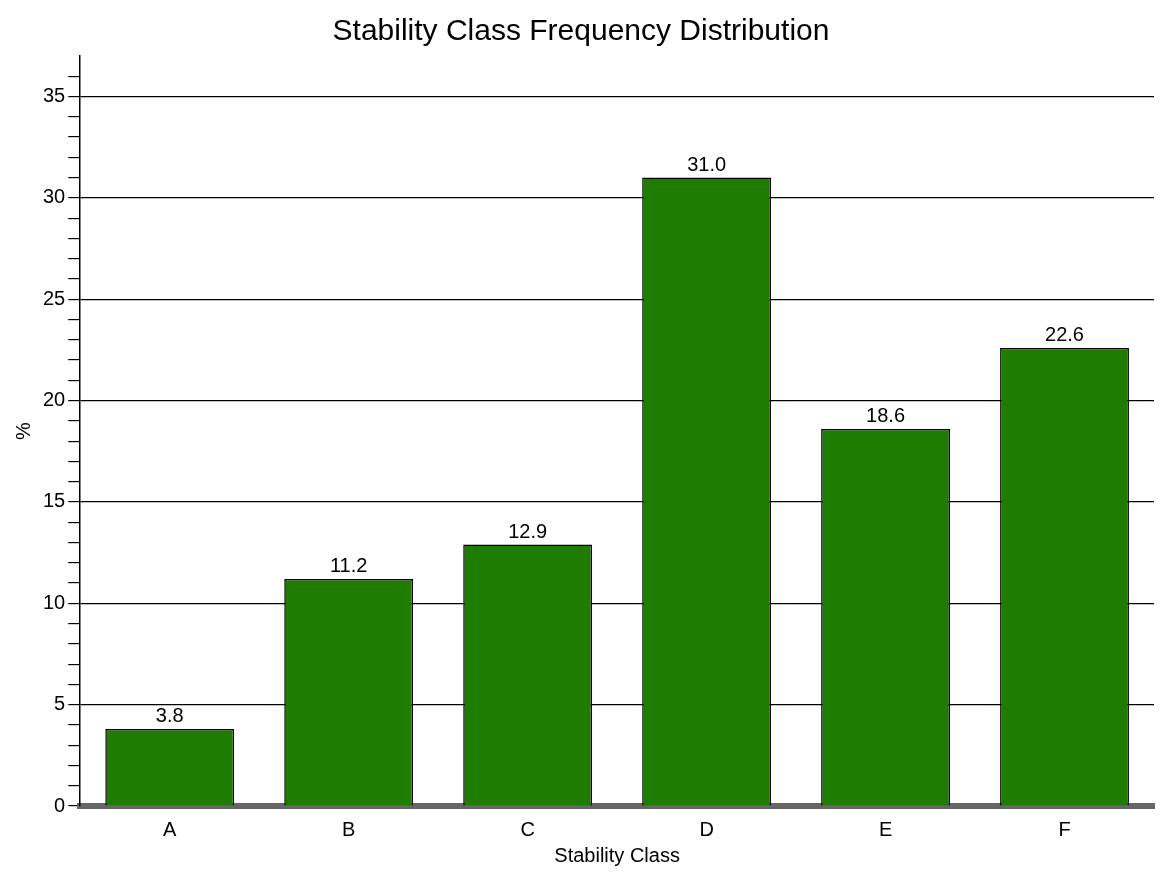 This screenshot has width=1170, height=880. Describe the element at coordinates (707, 164) in the screenshot. I see `data-label: 31.0` at that location.